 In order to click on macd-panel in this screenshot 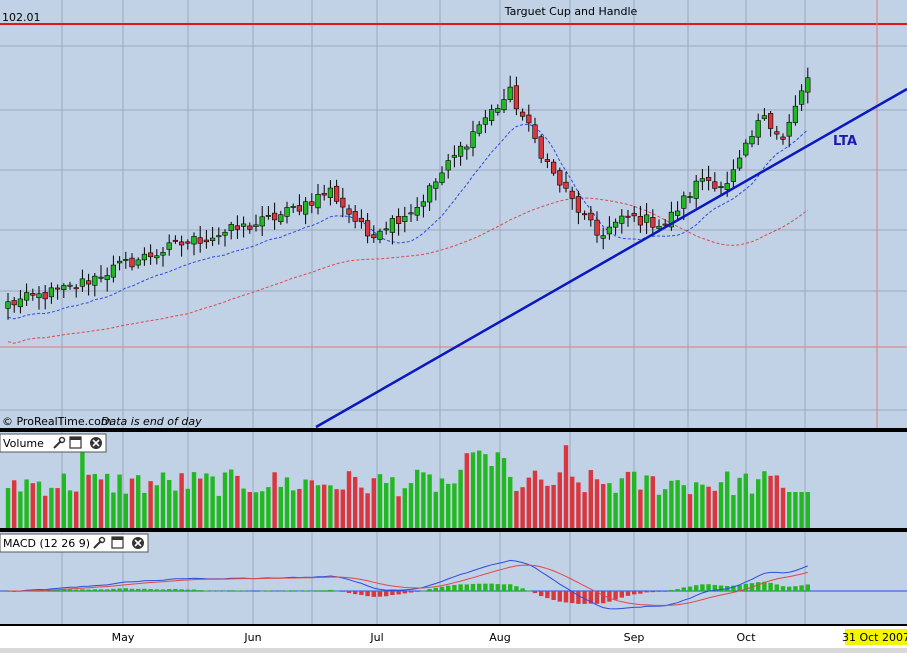, I will do `click(453, 578)`.